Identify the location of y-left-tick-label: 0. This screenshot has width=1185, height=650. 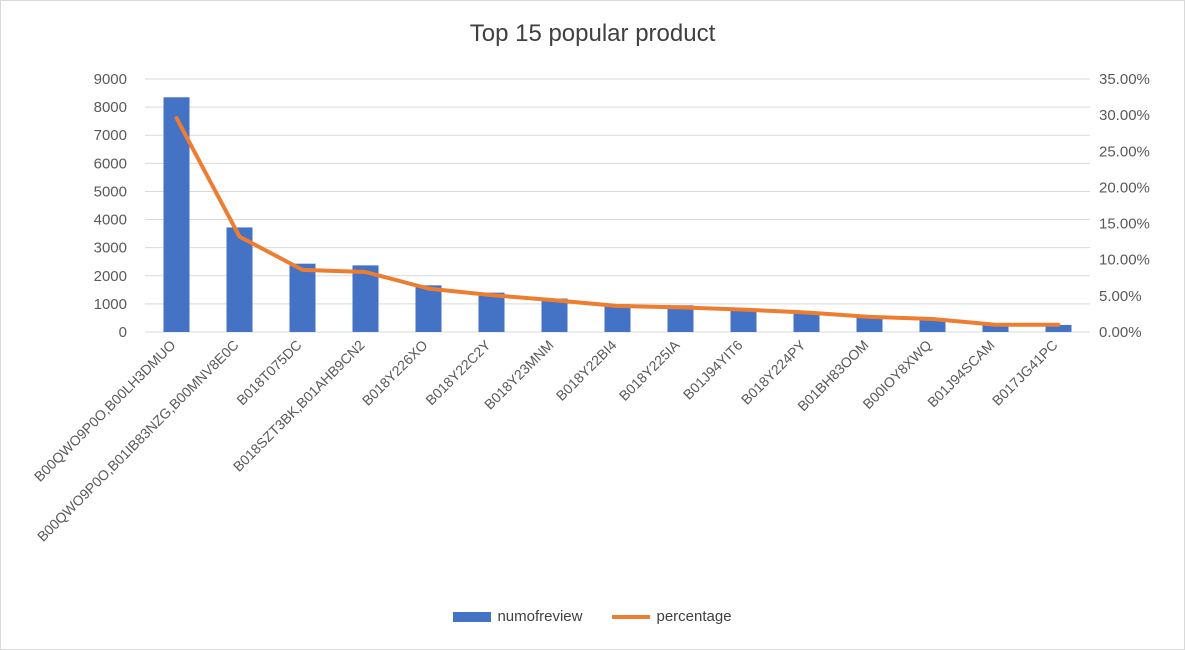
(123, 332).